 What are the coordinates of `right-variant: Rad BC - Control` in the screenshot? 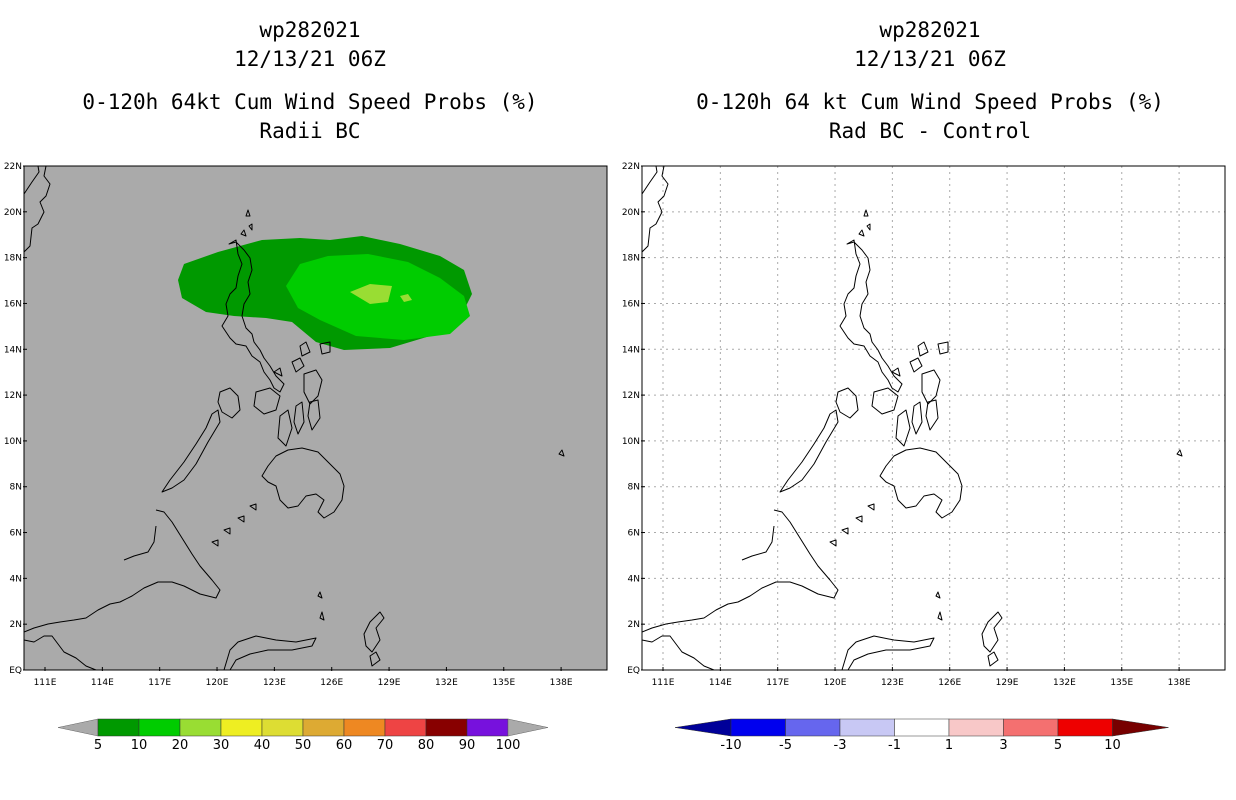 It's located at (930, 131).